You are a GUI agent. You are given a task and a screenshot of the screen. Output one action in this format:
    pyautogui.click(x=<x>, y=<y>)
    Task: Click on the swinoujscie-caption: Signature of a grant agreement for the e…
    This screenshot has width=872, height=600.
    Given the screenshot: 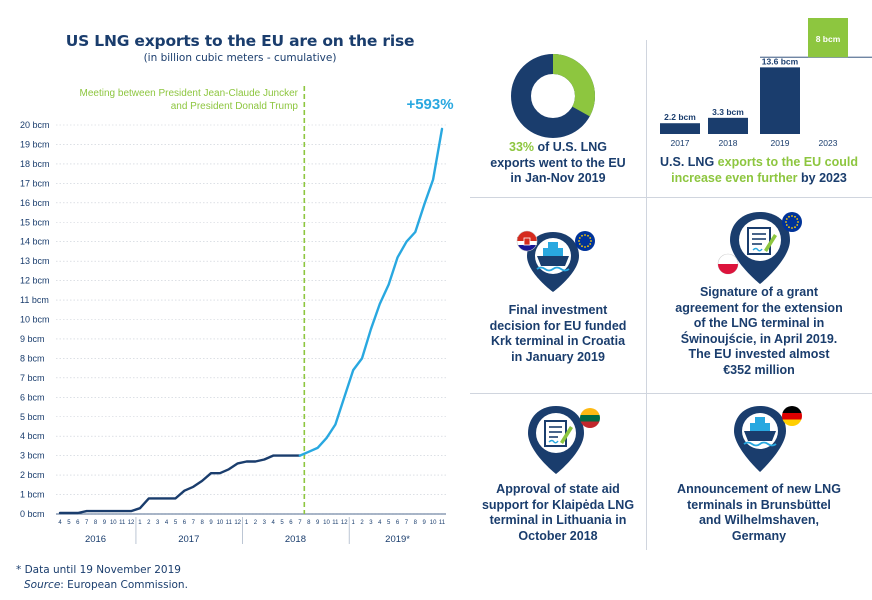 What is the action you would take?
    pyautogui.click(x=759, y=331)
    